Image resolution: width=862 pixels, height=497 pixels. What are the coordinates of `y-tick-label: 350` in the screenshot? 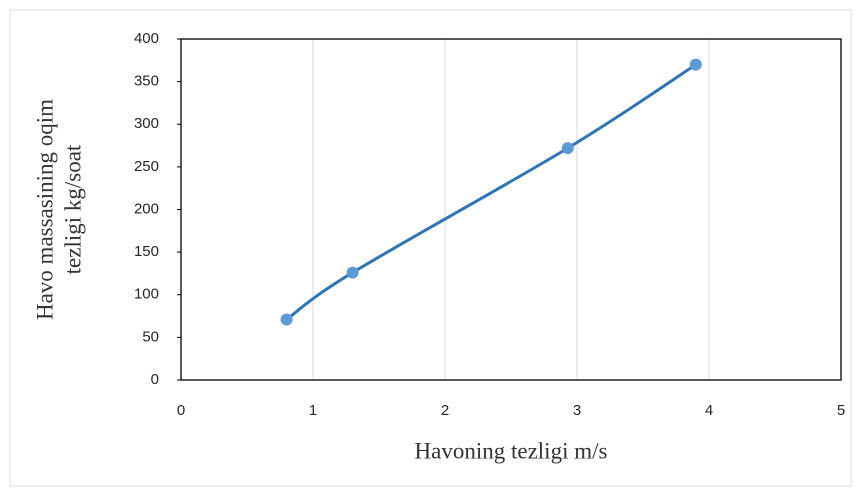 It's located at (146, 81).